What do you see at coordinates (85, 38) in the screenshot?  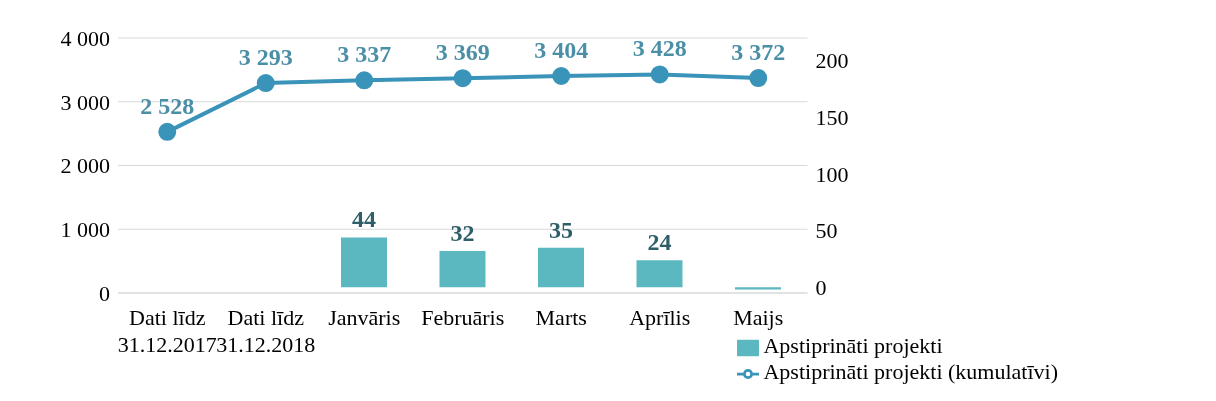 I see `y-tick-label: 4 000` at bounding box center [85, 38].